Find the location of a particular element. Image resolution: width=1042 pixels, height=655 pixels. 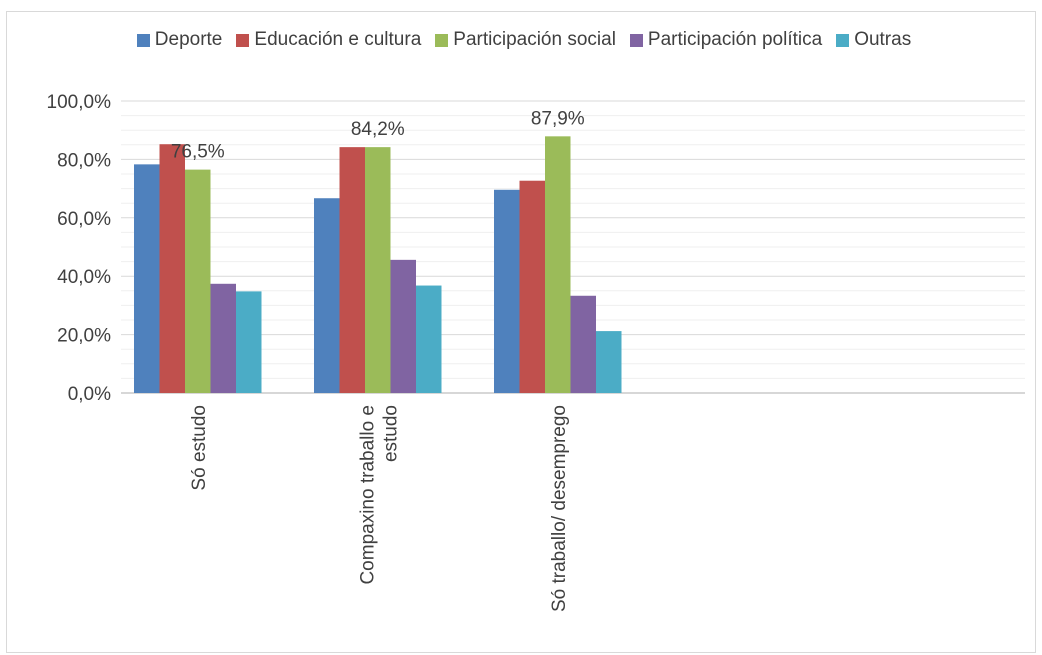

legend-item: Participación política is located at coordinates (726, 40).